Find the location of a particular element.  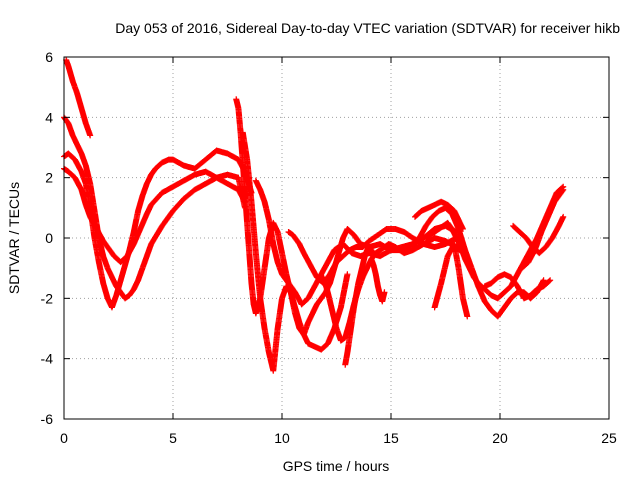

x-tick-label: 0 is located at coordinates (64, 438).